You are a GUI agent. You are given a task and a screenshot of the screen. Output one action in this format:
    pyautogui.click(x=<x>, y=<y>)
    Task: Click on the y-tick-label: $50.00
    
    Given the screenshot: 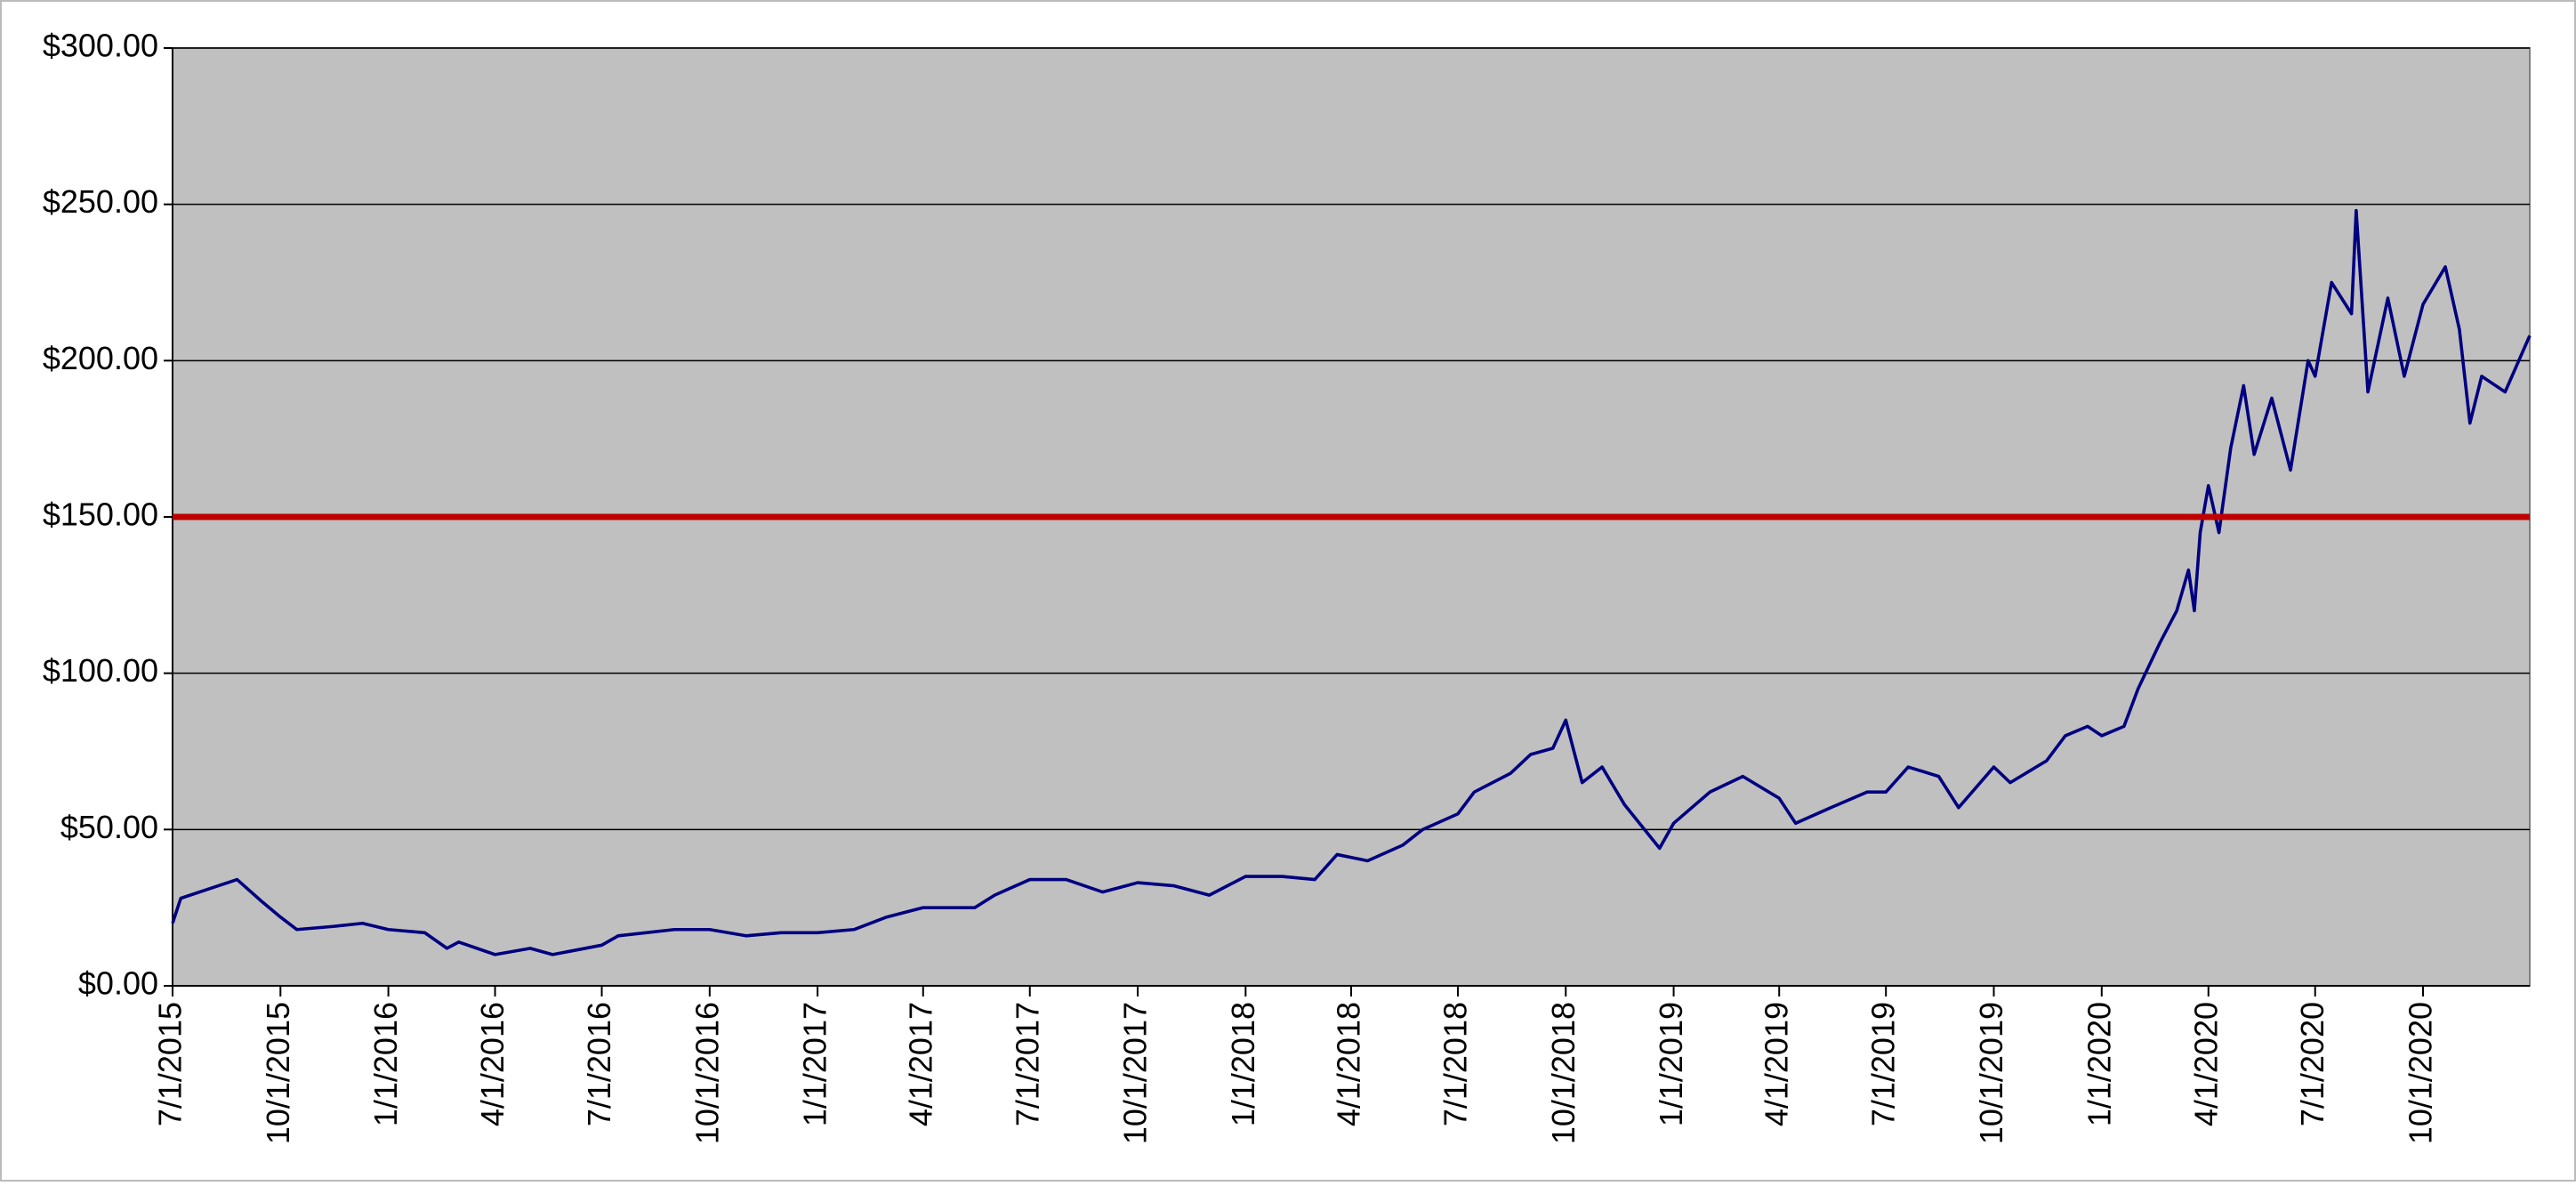 What is the action you would take?
    pyautogui.click(x=109, y=827)
    